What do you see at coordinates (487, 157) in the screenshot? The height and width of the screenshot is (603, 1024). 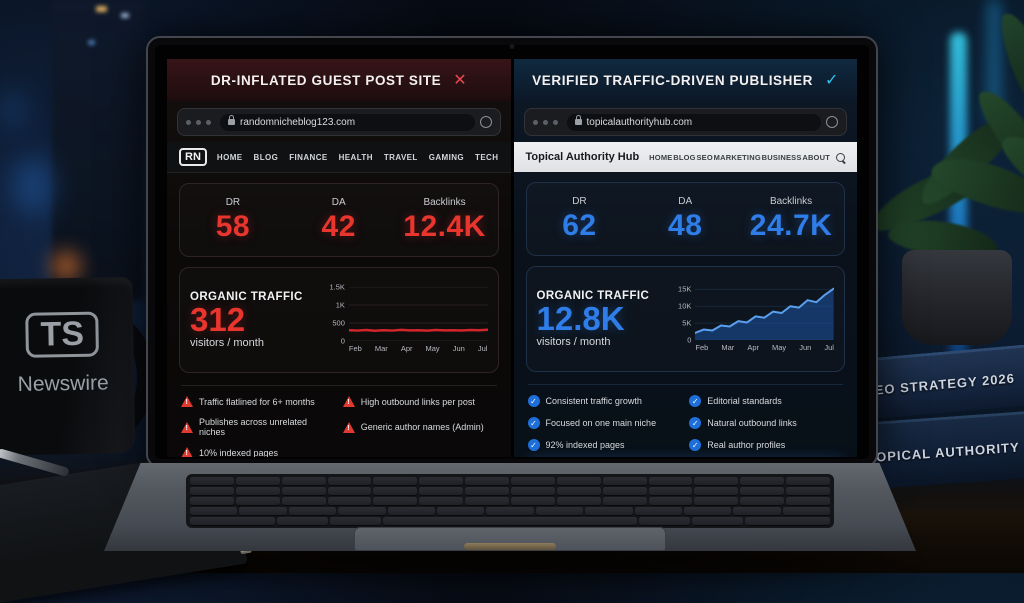 I see `nav-item-tech: TECH` at bounding box center [487, 157].